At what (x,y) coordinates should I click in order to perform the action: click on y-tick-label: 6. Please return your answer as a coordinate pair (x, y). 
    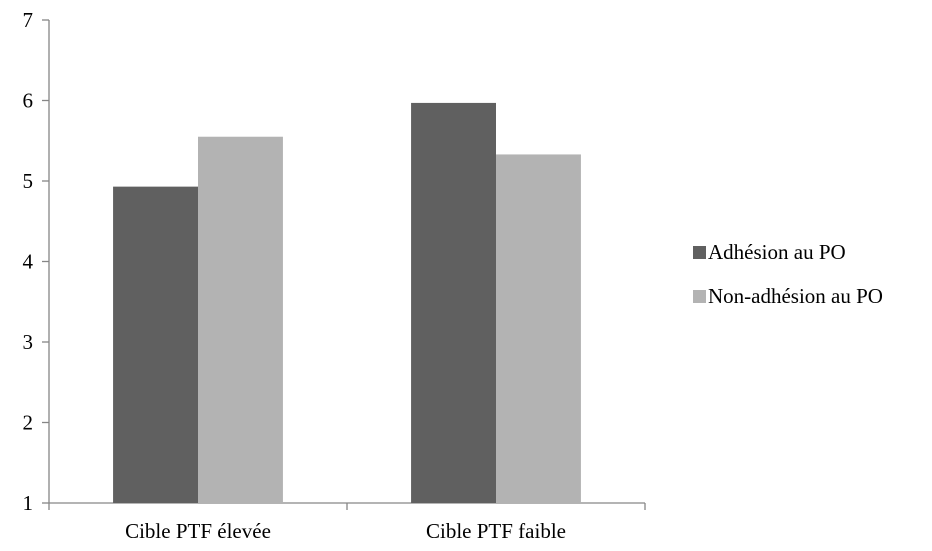
    Looking at the image, I should click on (28, 101).